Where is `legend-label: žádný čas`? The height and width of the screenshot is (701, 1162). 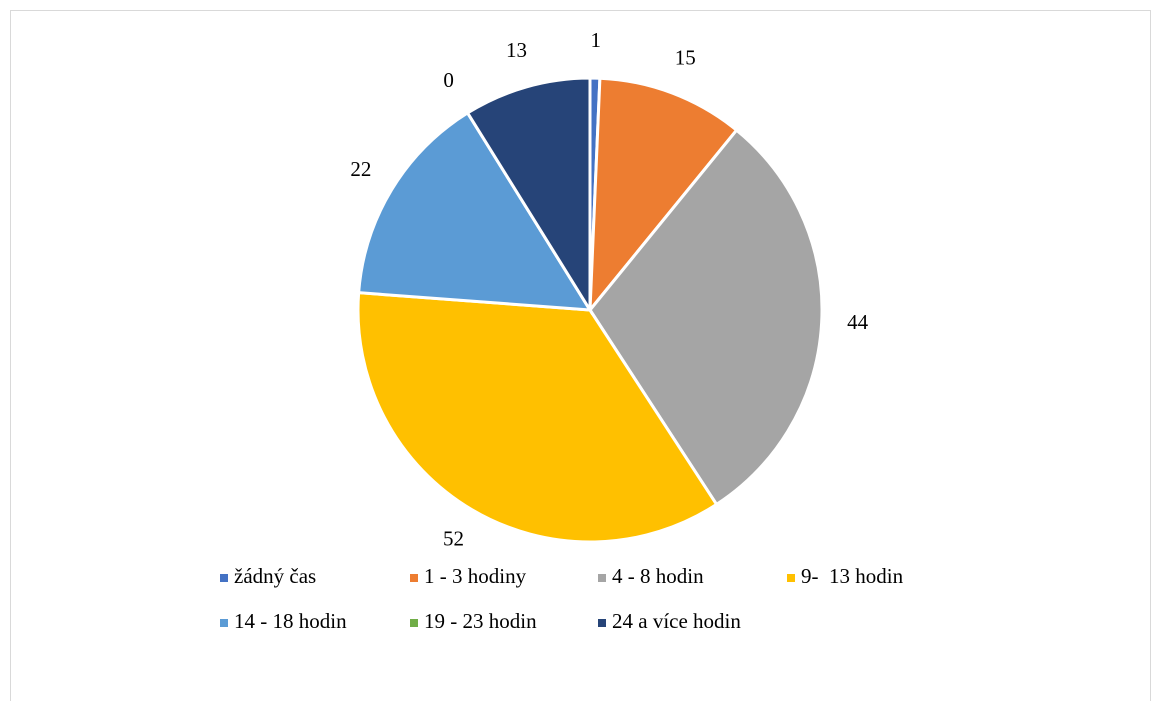
legend-label: žádný čas is located at coordinates (275, 576).